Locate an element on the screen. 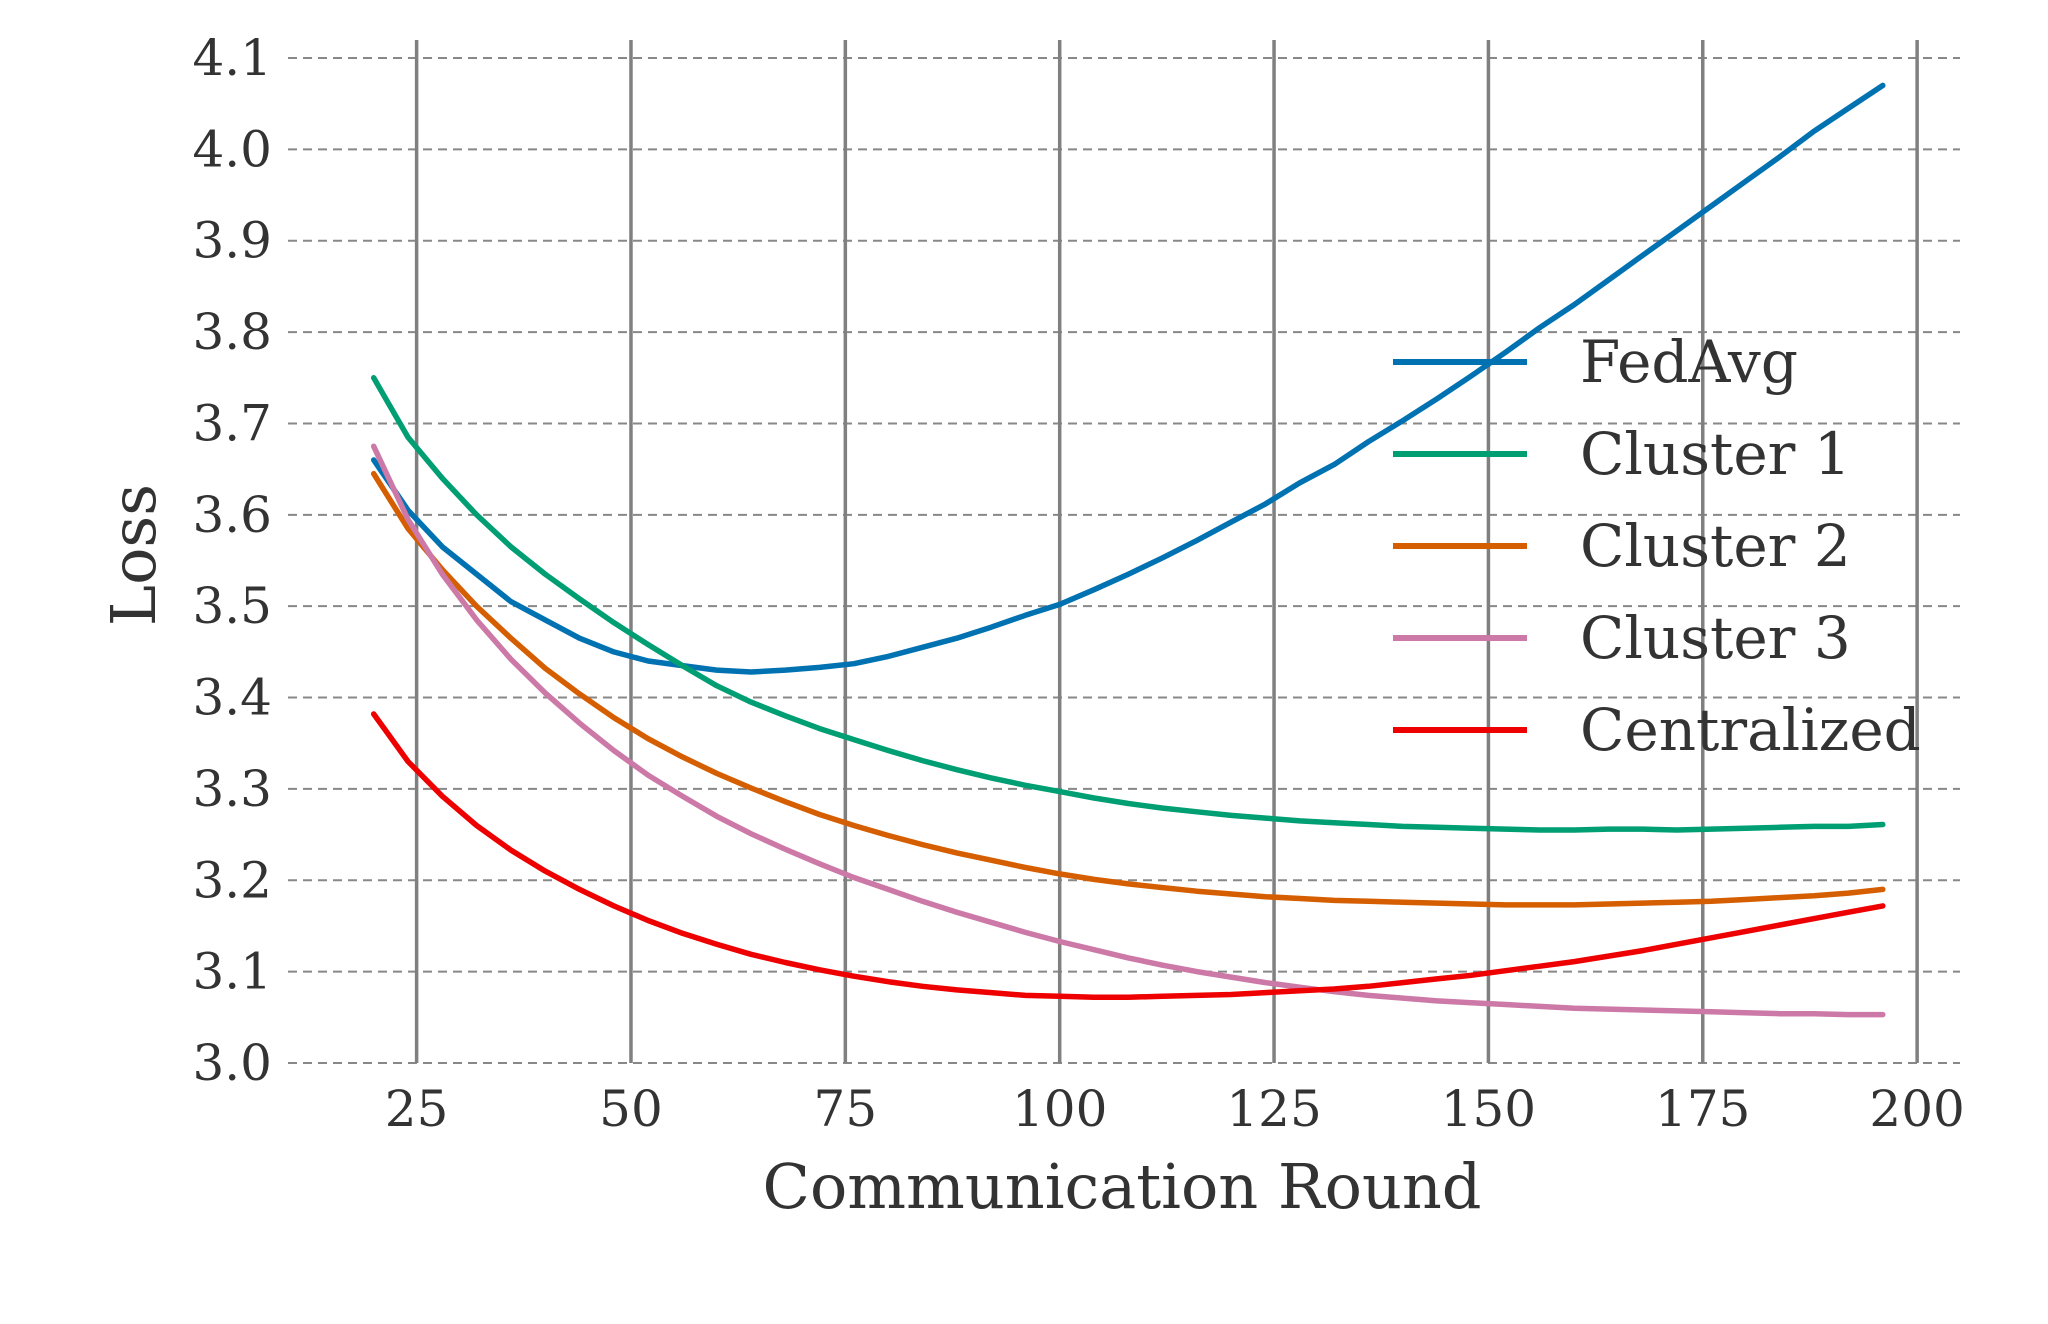 Image resolution: width=2048 pixels, height=1324 pixels. y-tick-label: 4.1 is located at coordinates (232, 58).